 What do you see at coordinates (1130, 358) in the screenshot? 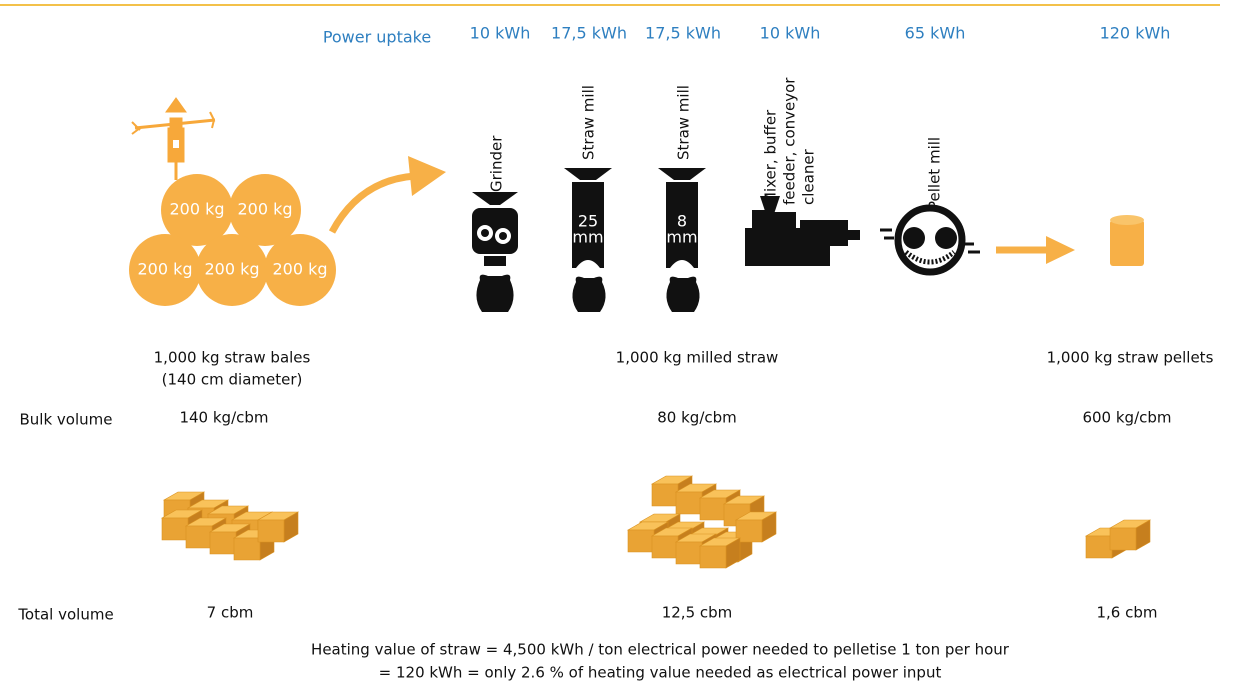
I see `product-label: 1,000 kg straw pellets` at bounding box center [1130, 358].